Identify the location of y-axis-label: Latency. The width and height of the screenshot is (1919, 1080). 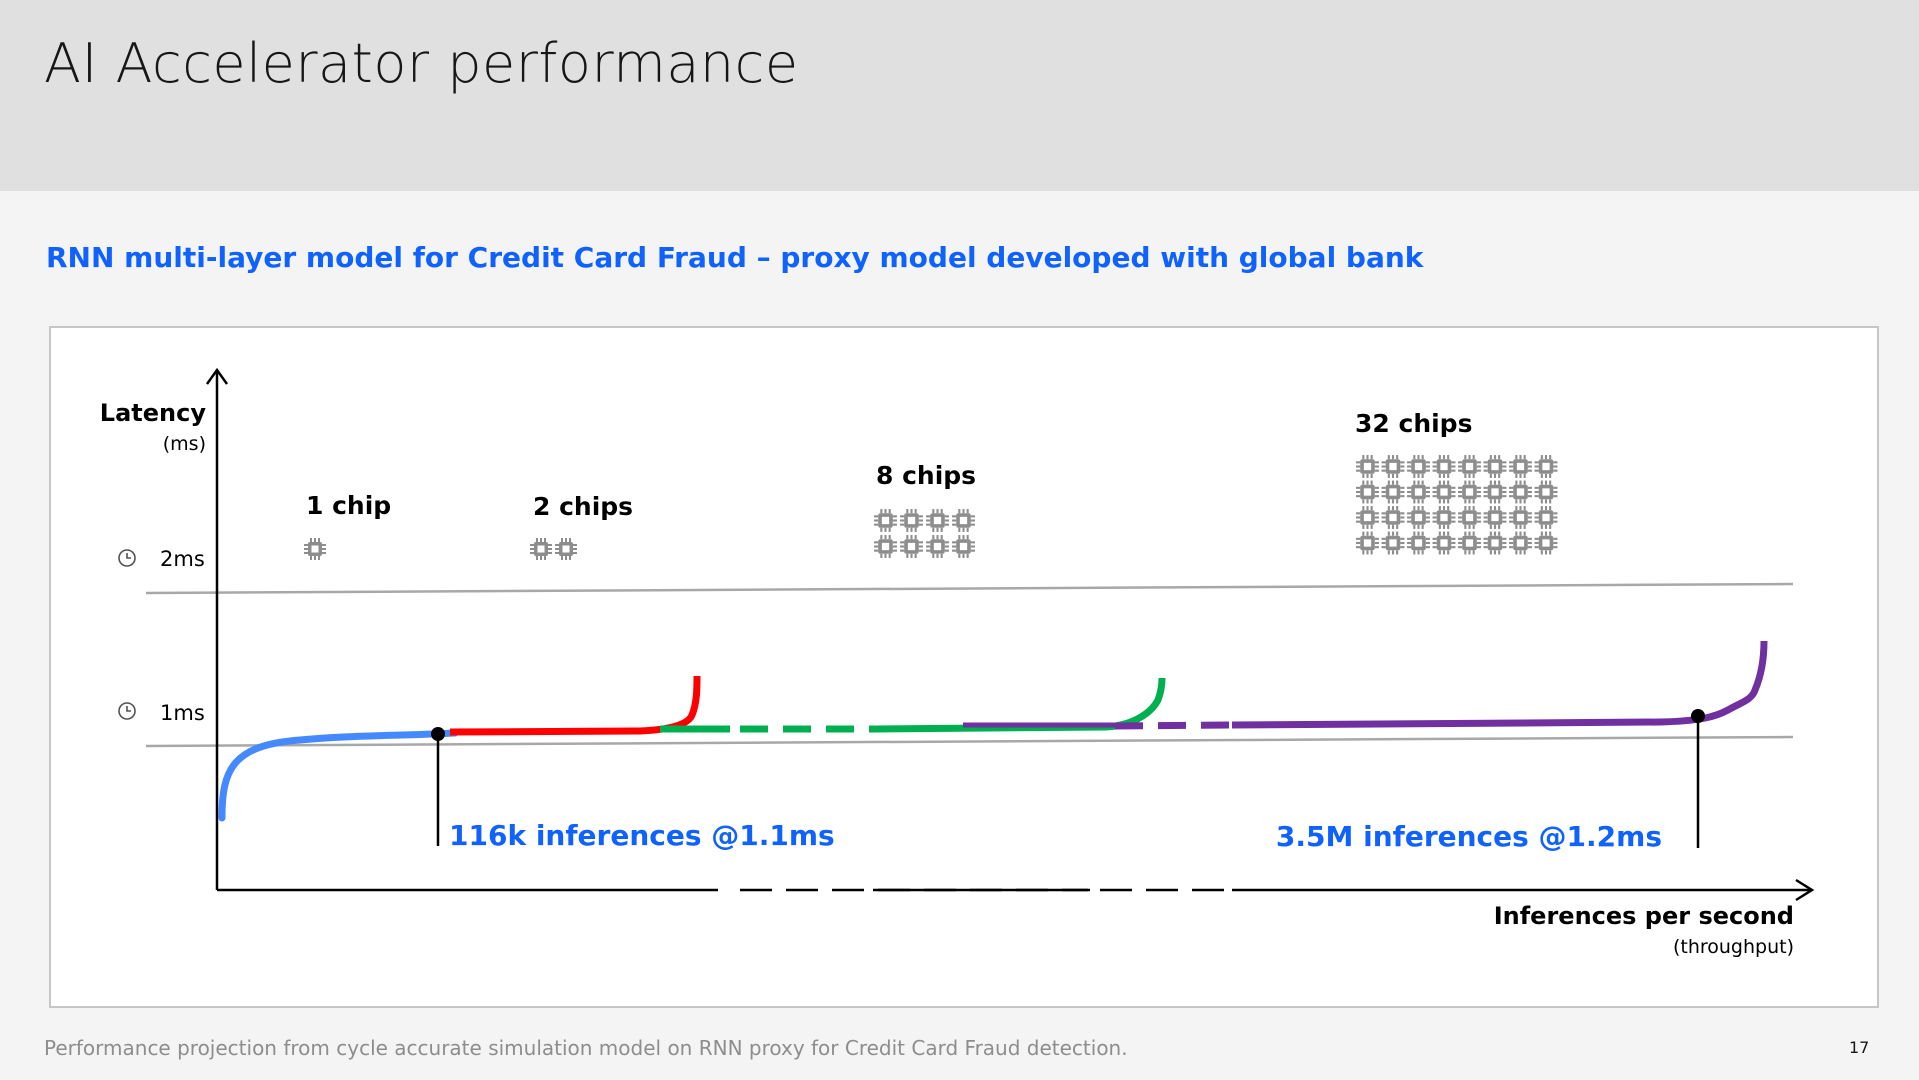
(153, 413).